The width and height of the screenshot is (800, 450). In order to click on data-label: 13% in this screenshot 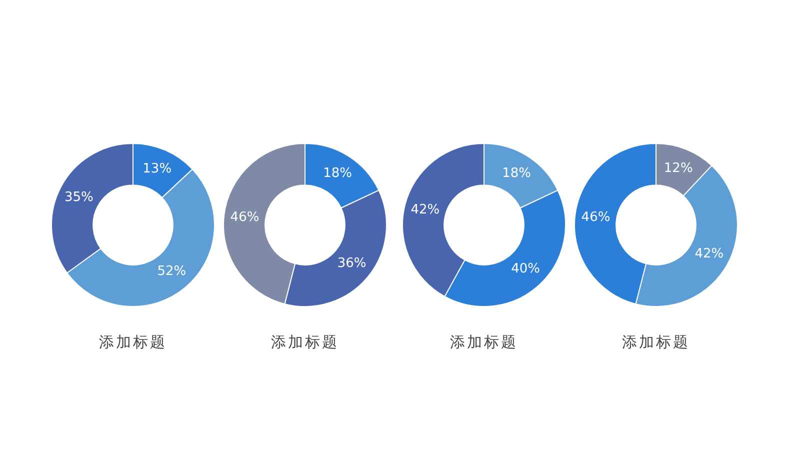, I will do `click(157, 169)`.